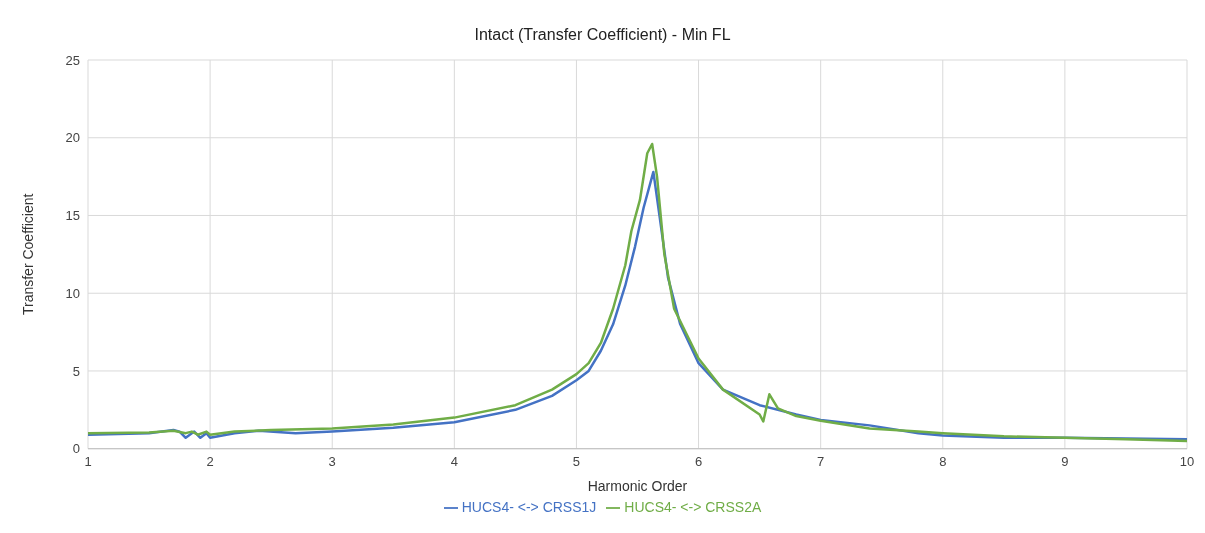 This screenshot has height=533, width=1205. What do you see at coordinates (76, 449) in the screenshot?
I see `y-tick-label: 0` at bounding box center [76, 449].